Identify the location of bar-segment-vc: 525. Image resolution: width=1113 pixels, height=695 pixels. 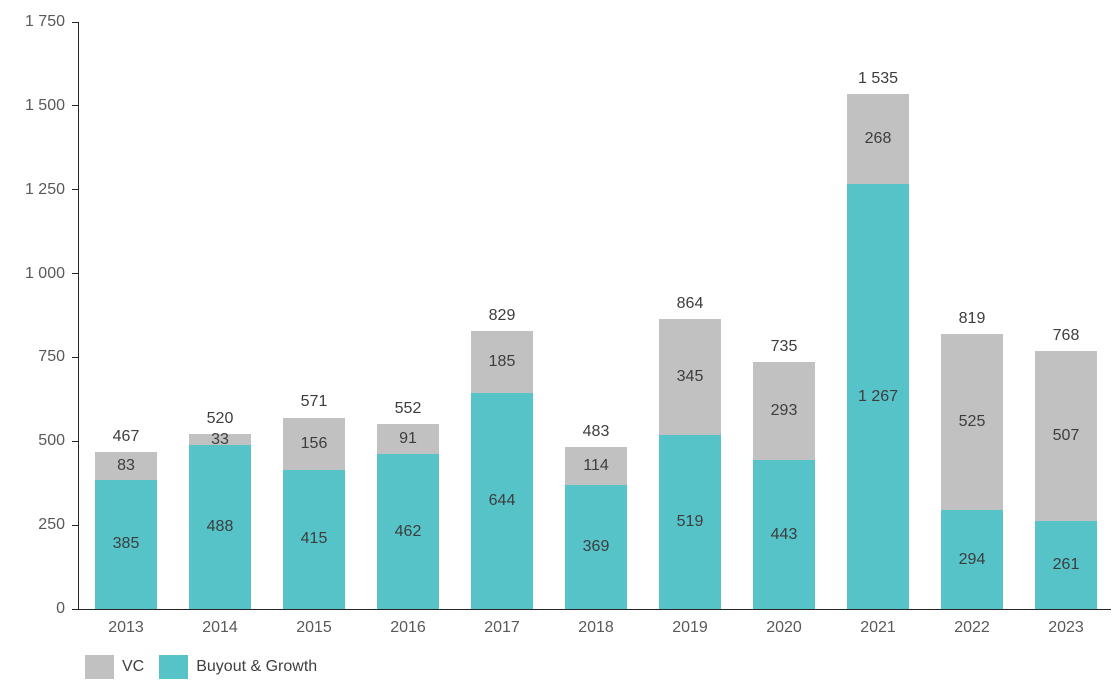
(972, 422).